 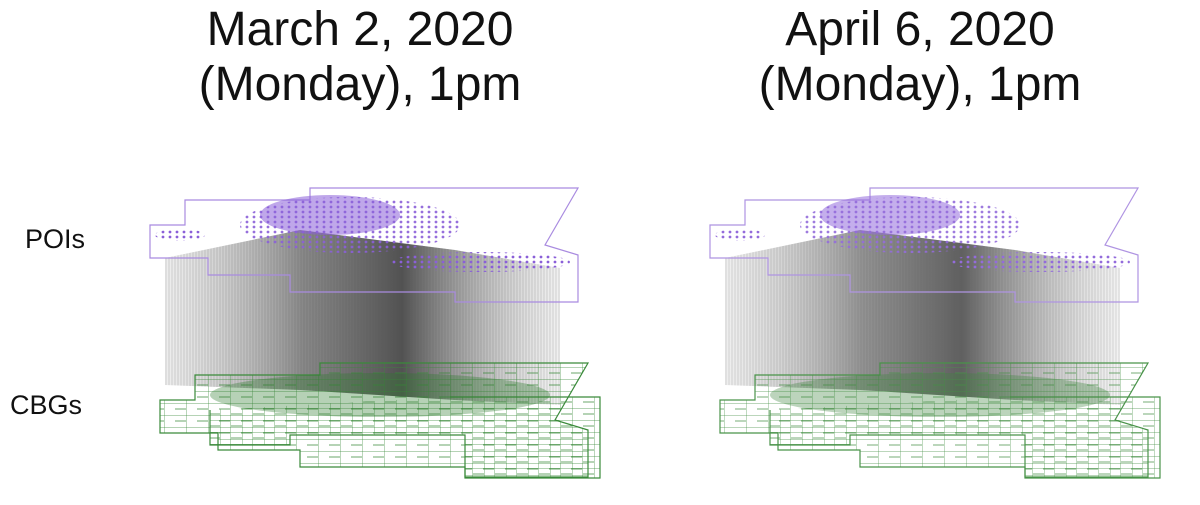 I want to click on panel-title: March 2, 2020, so click(x=360, y=29).